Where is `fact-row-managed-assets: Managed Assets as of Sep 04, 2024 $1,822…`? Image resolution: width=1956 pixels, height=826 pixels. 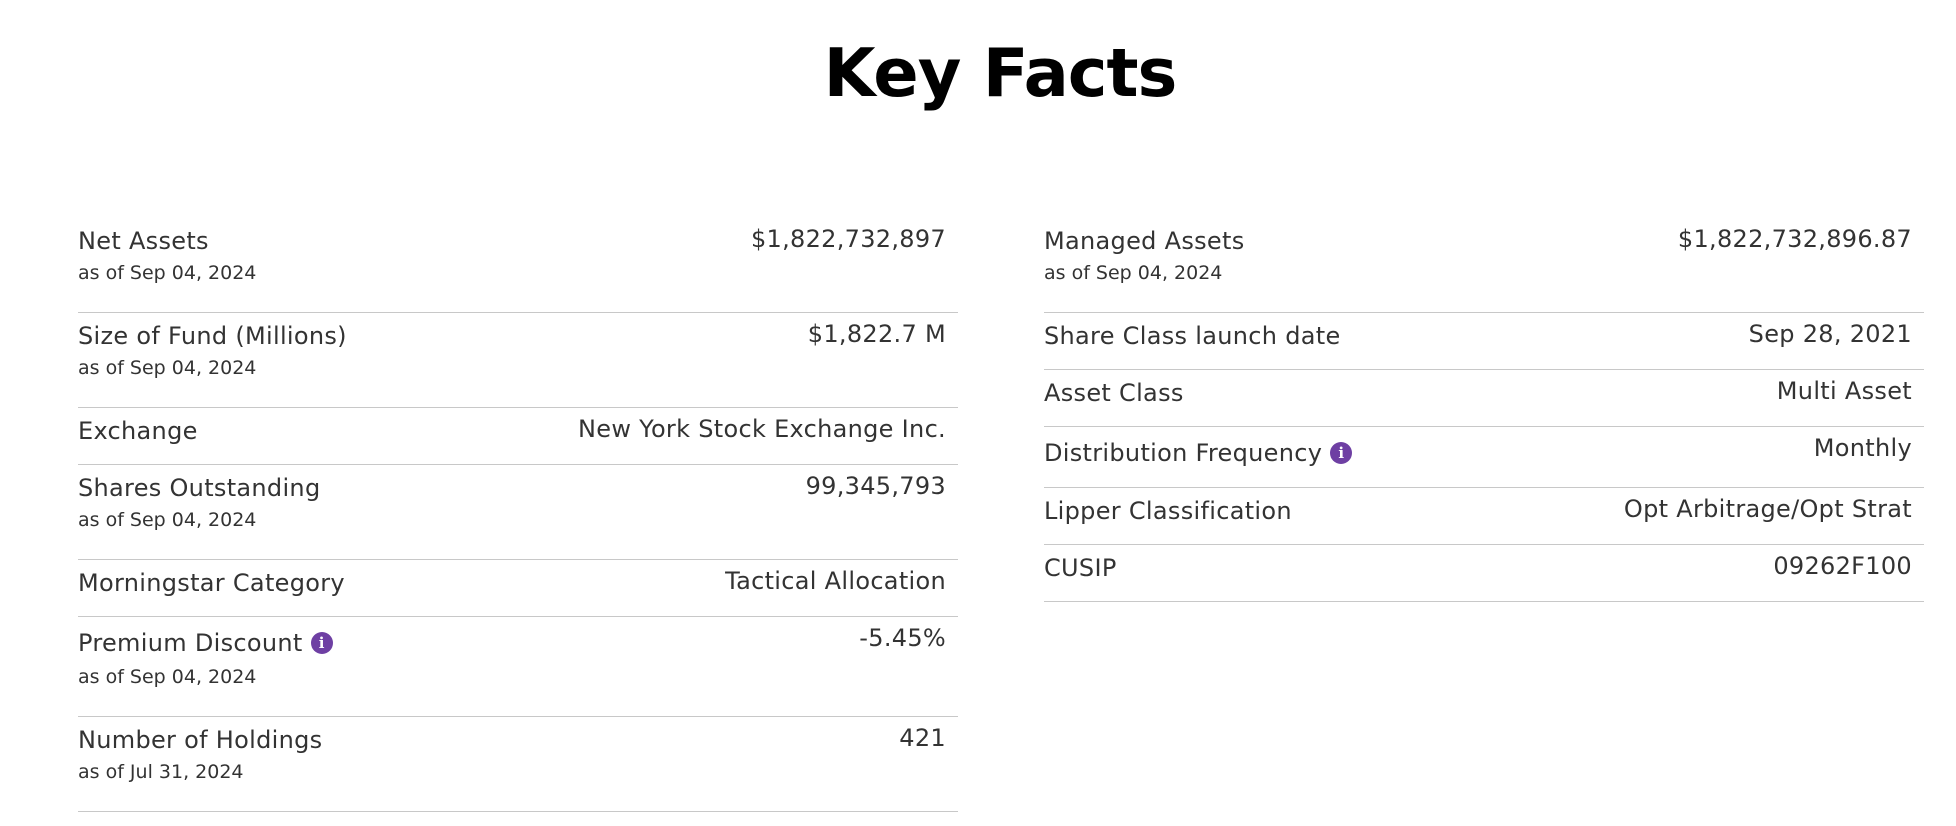 fact-row-managed-assets: Managed Assets as of Sep 04, 2024 $1,822… is located at coordinates (1484, 265).